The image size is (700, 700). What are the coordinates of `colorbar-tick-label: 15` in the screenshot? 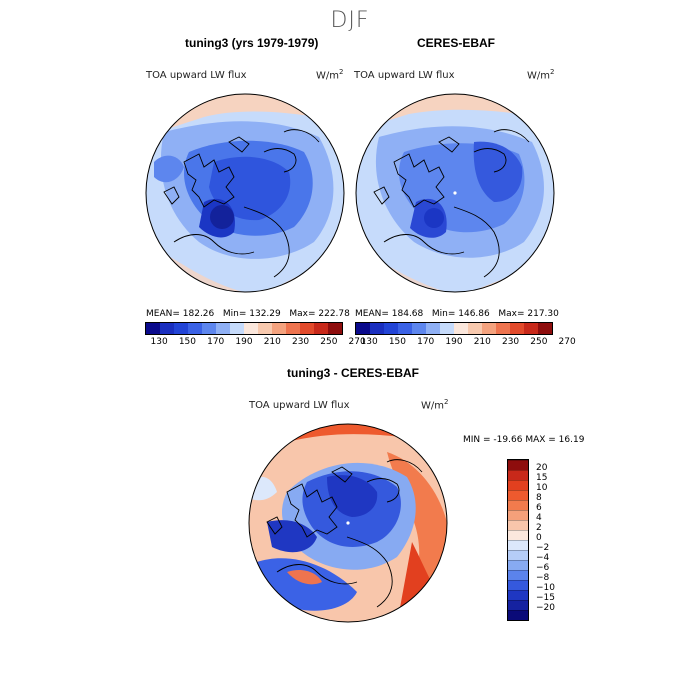 It's located at (542, 478).